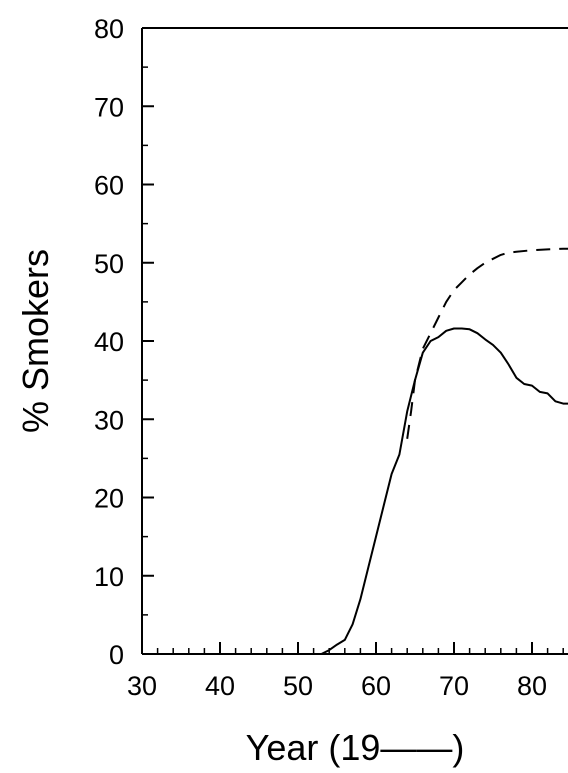  I want to click on y-tick-label-60: 60, so click(109, 186).